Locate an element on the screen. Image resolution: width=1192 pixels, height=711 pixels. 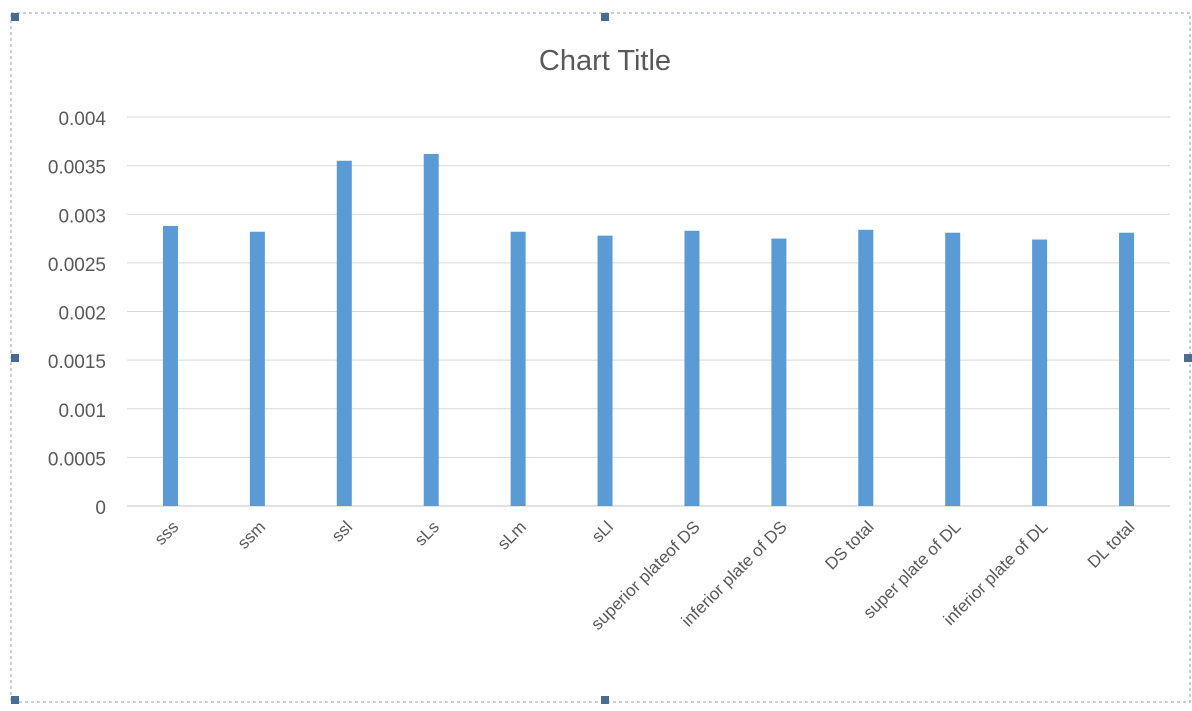
y-tick-label: 0.003 is located at coordinates (82, 216).